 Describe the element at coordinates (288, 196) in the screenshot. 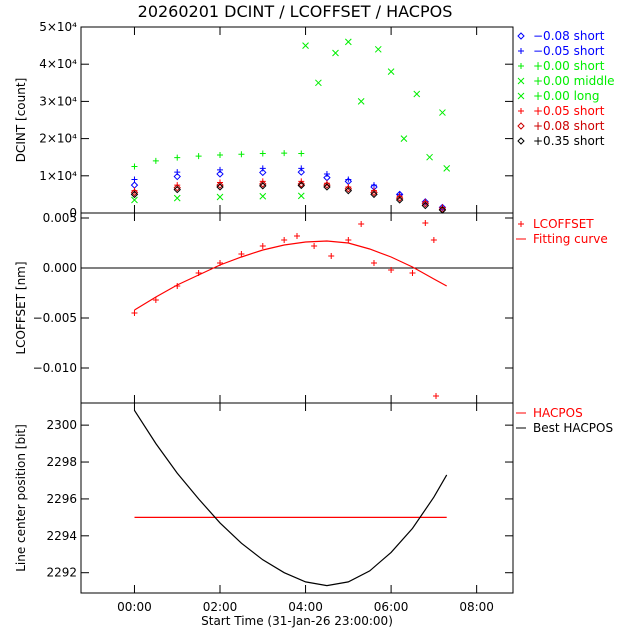

I see `series-r2` at that location.